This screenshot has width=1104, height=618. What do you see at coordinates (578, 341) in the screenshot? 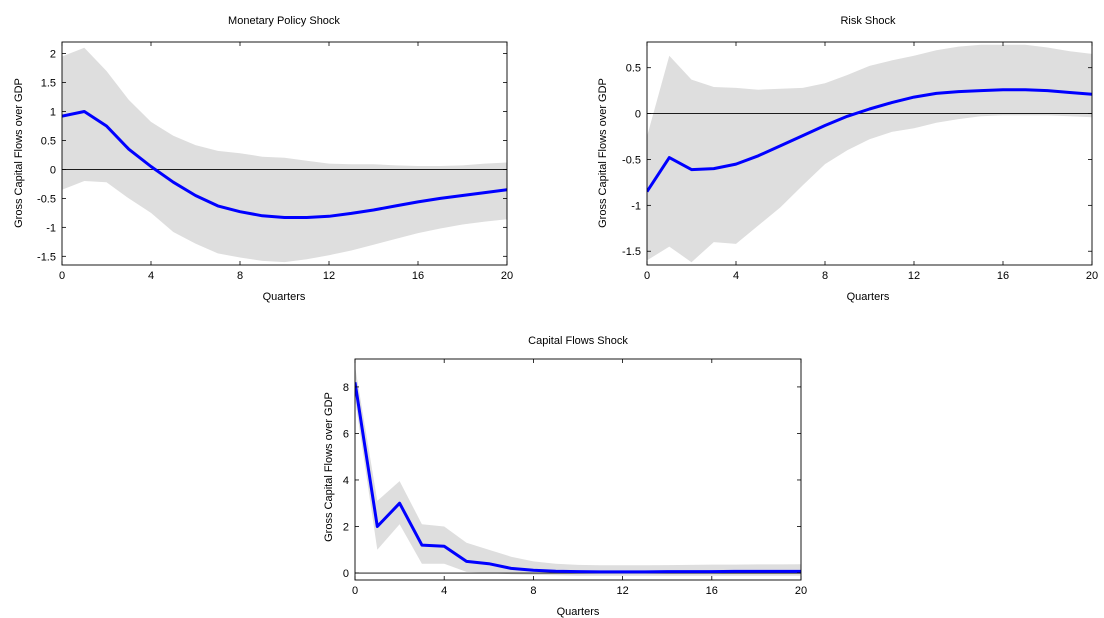
I see `chart-title: Capital Flows Shock` at bounding box center [578, 341].